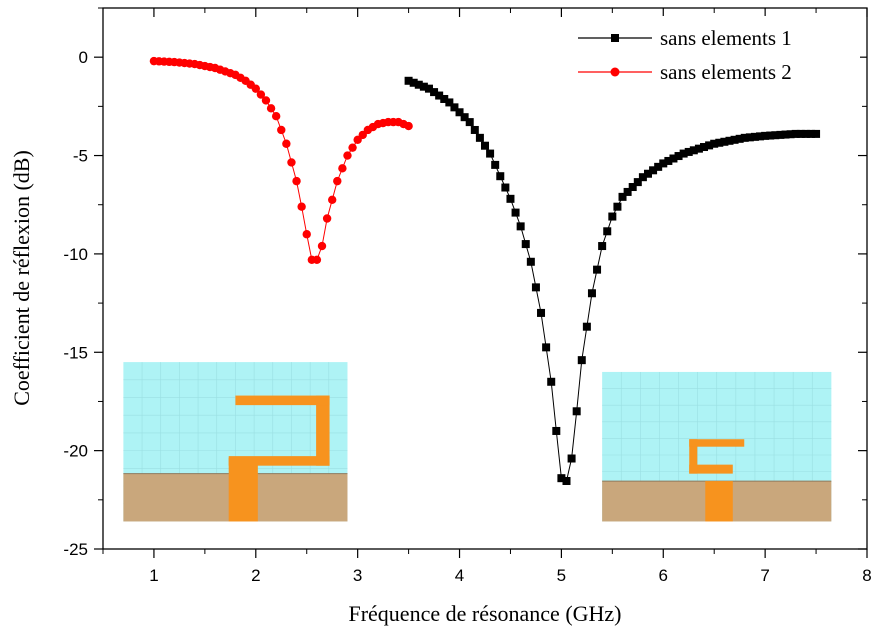  I want to click on legend-box, so click(715, 54).